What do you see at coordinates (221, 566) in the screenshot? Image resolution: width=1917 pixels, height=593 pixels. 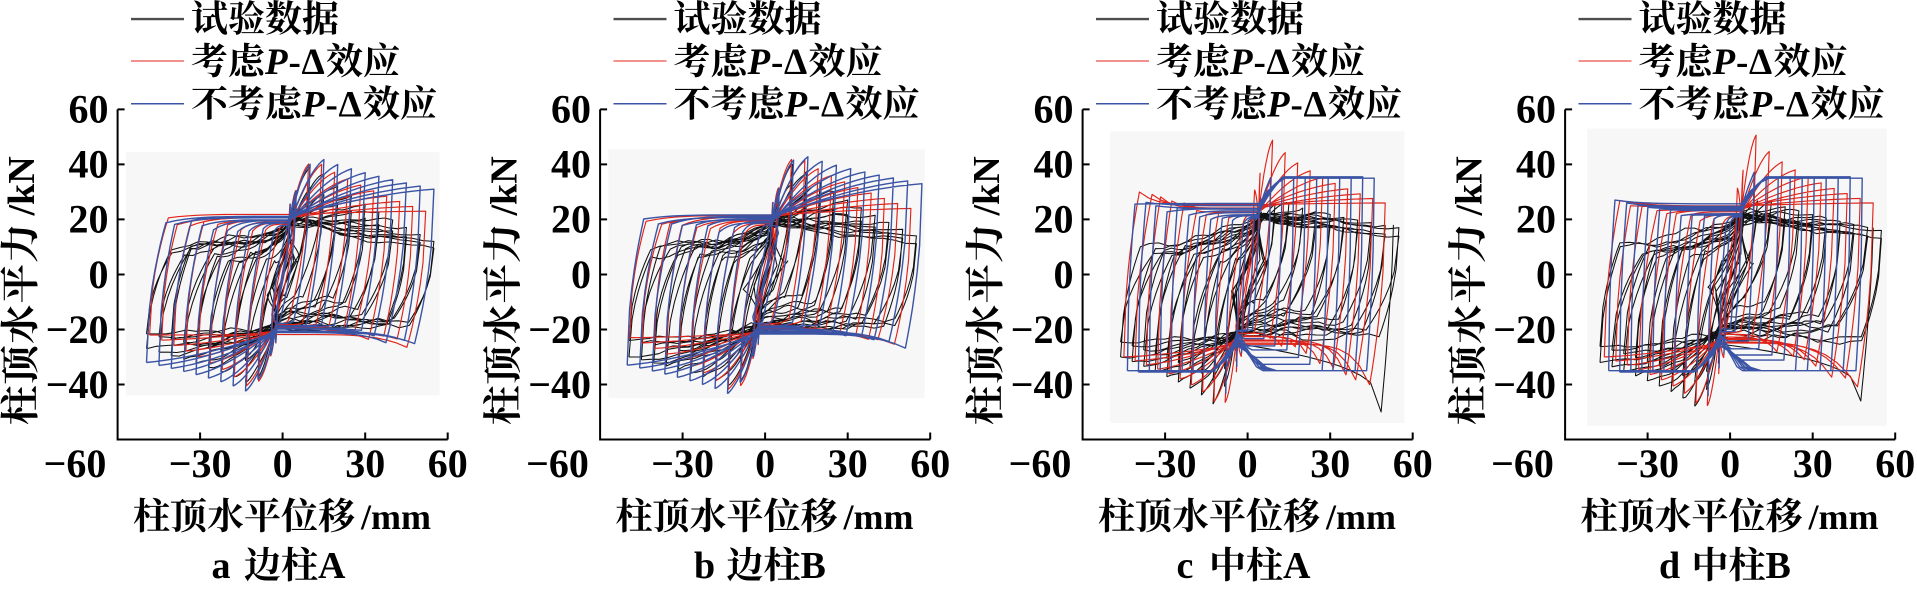 I see `svg-text: a` at bounding box center [221, 566].